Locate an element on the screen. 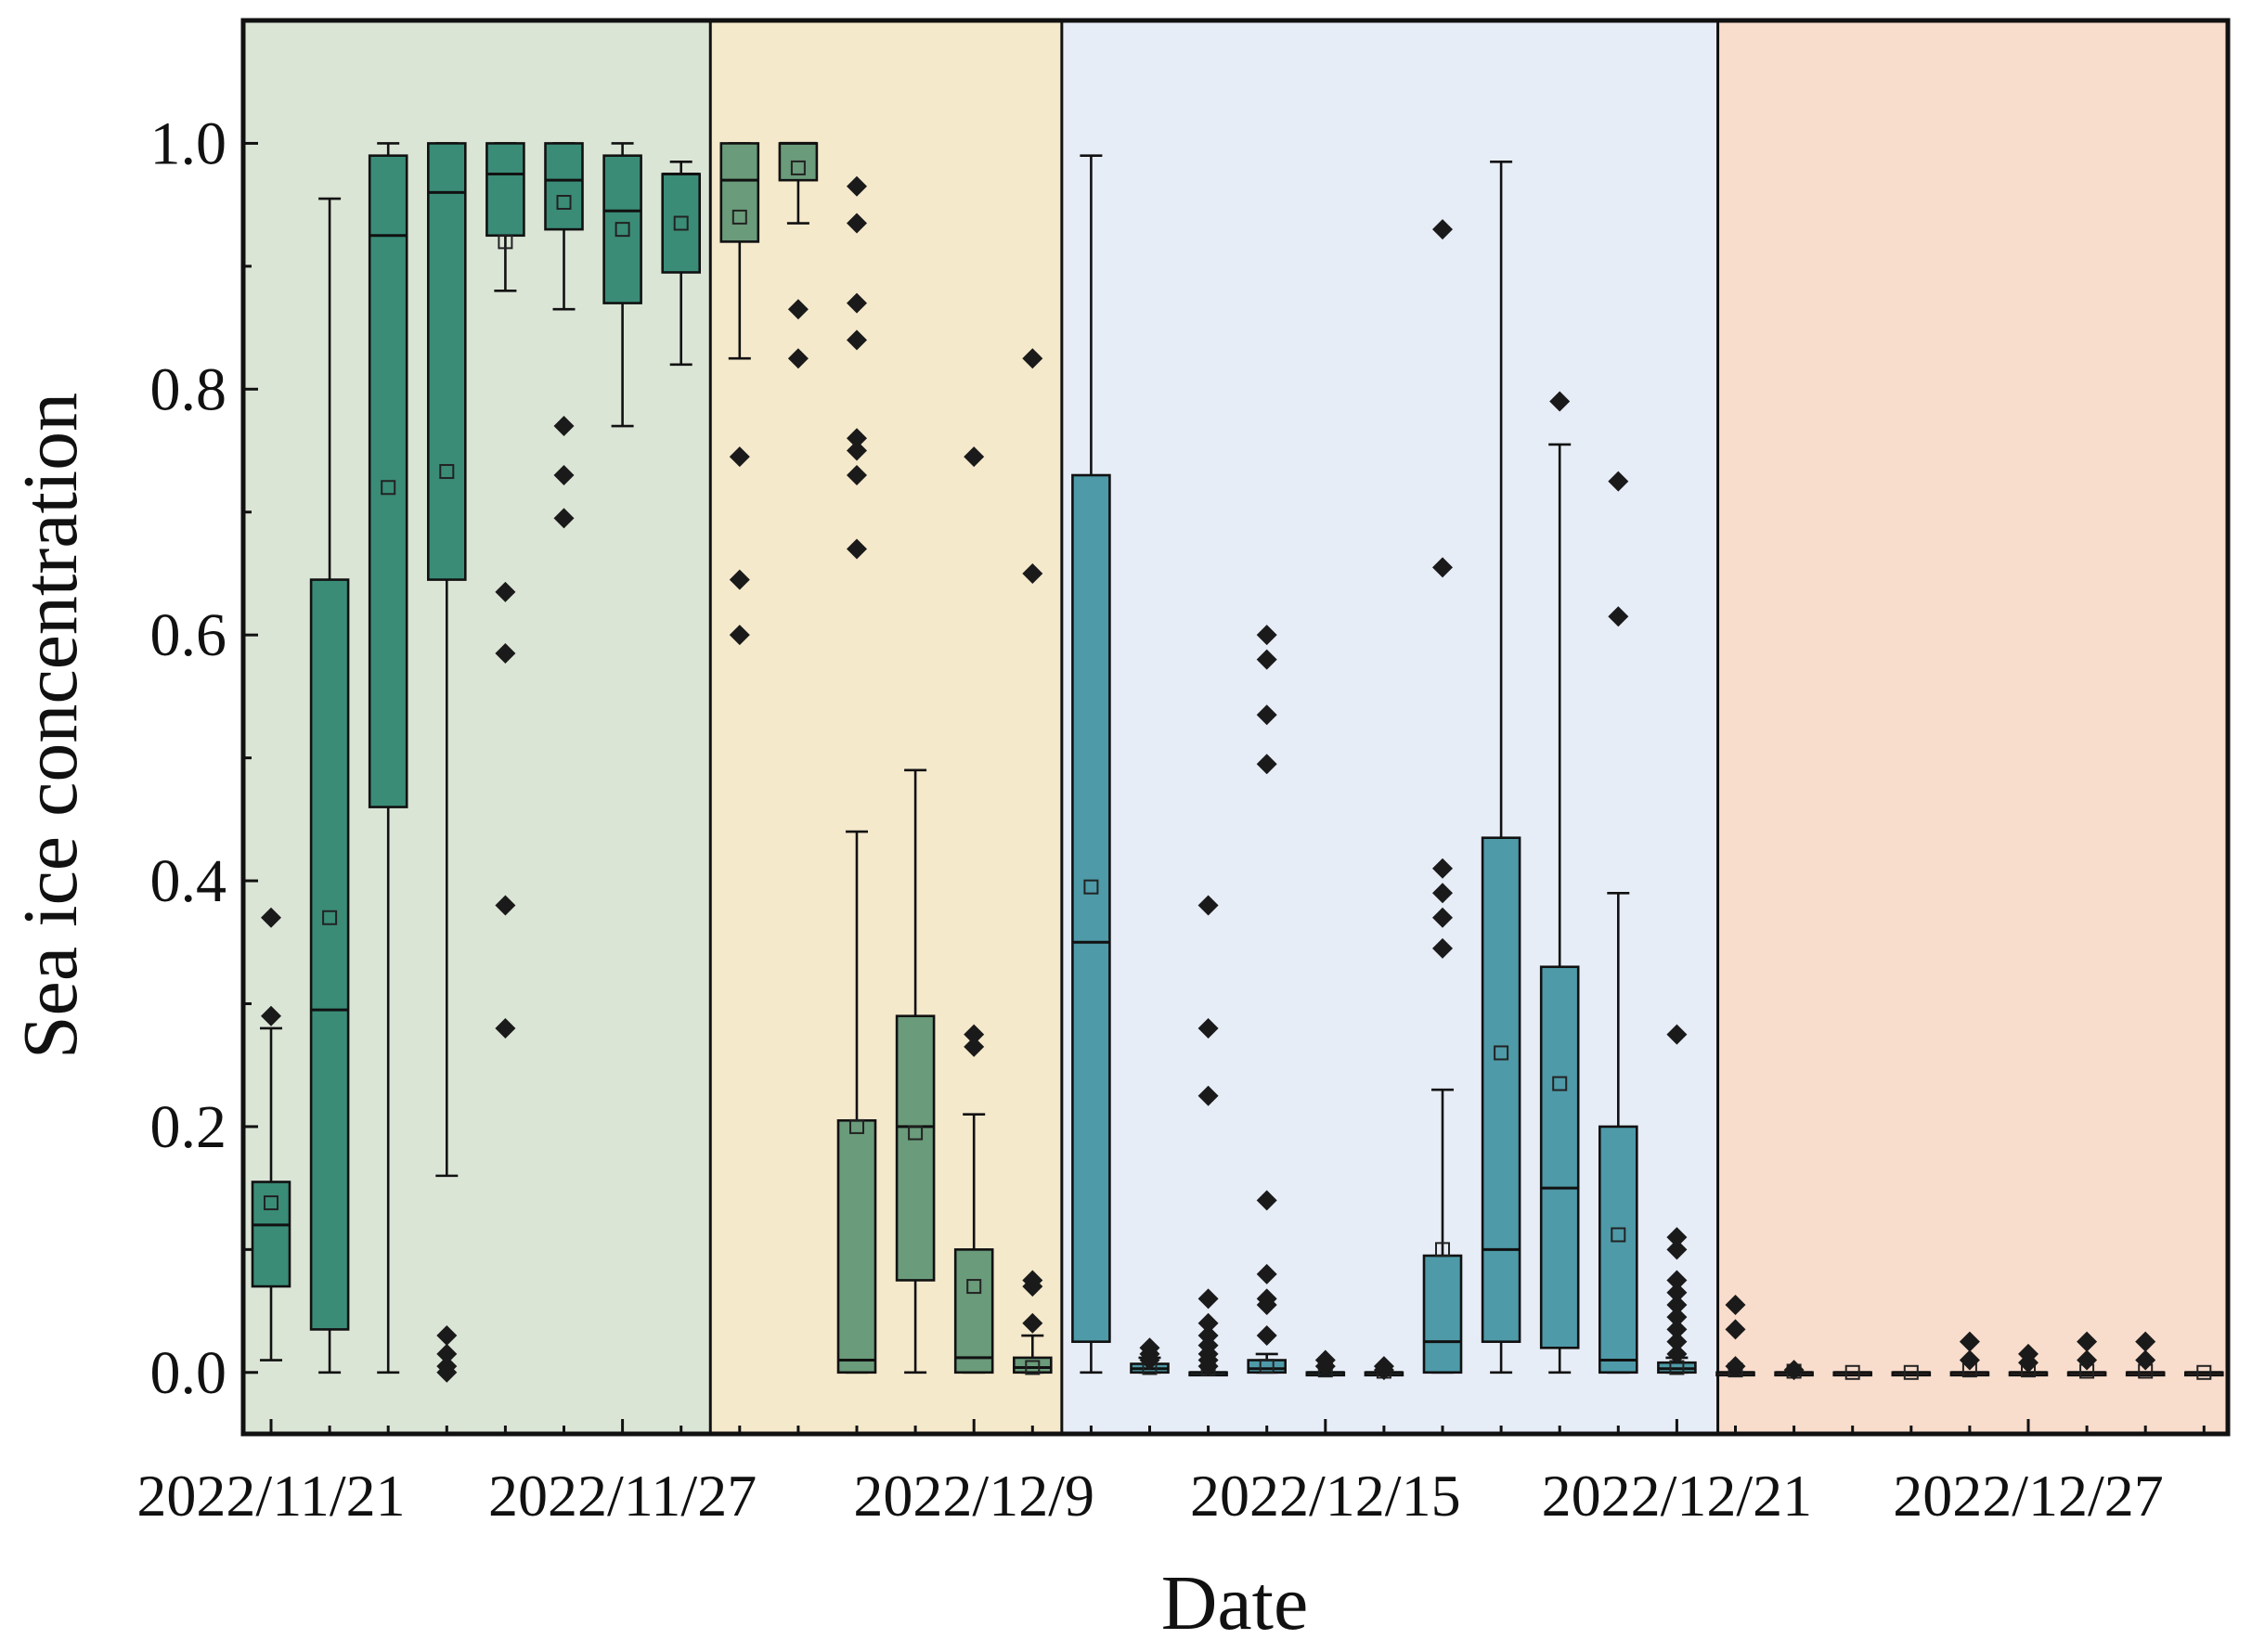 The image size is (2252, 1652). y-axis-label: Sea ice concentration is located at coordinates (50, 726).